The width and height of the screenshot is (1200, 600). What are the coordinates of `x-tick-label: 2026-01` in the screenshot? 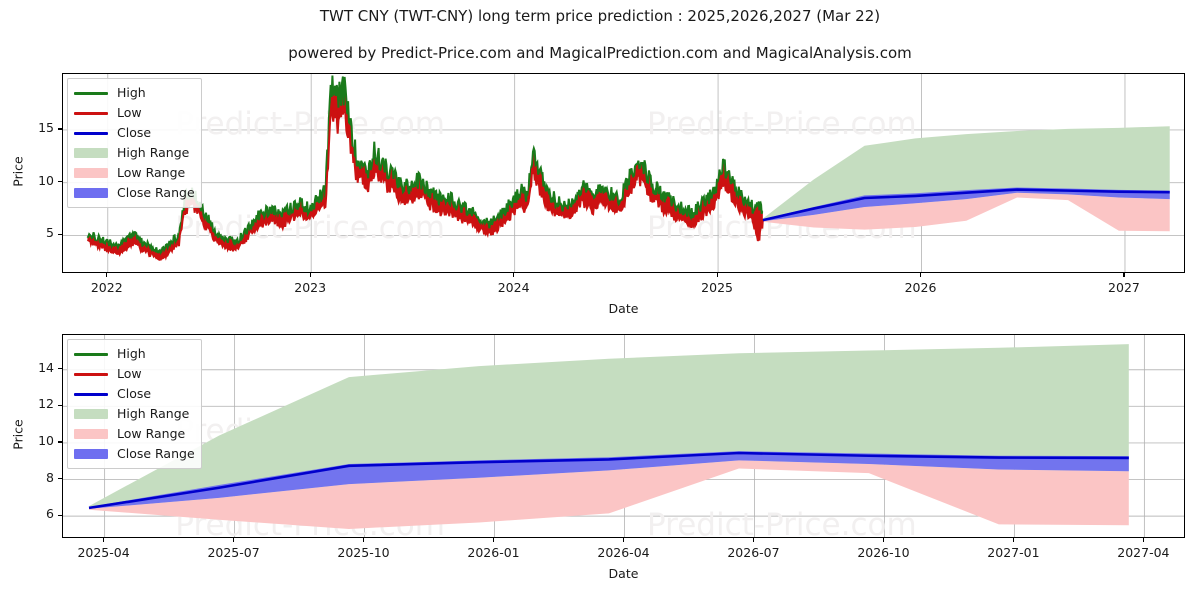 It's located at (493, 552).